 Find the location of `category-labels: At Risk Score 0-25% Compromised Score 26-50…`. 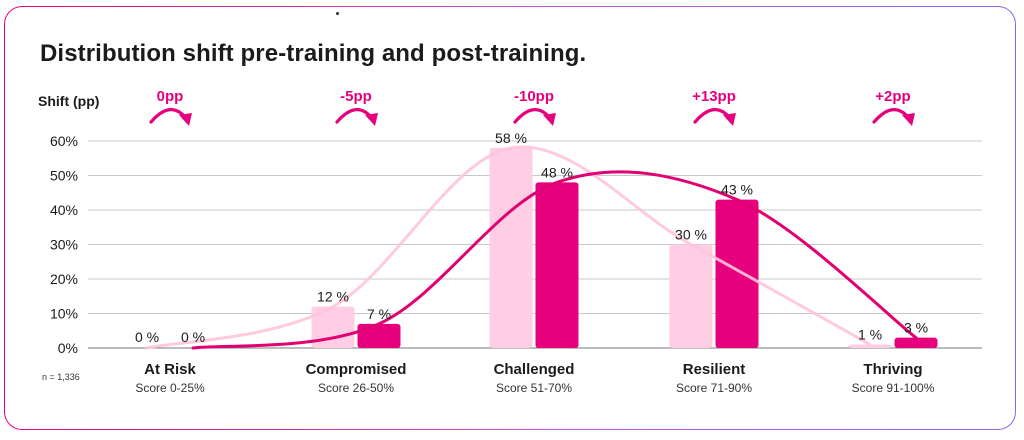

category-labels: At Risk Score 0-25% Compromised Score 26-50… is located at coordinates (534, 378).